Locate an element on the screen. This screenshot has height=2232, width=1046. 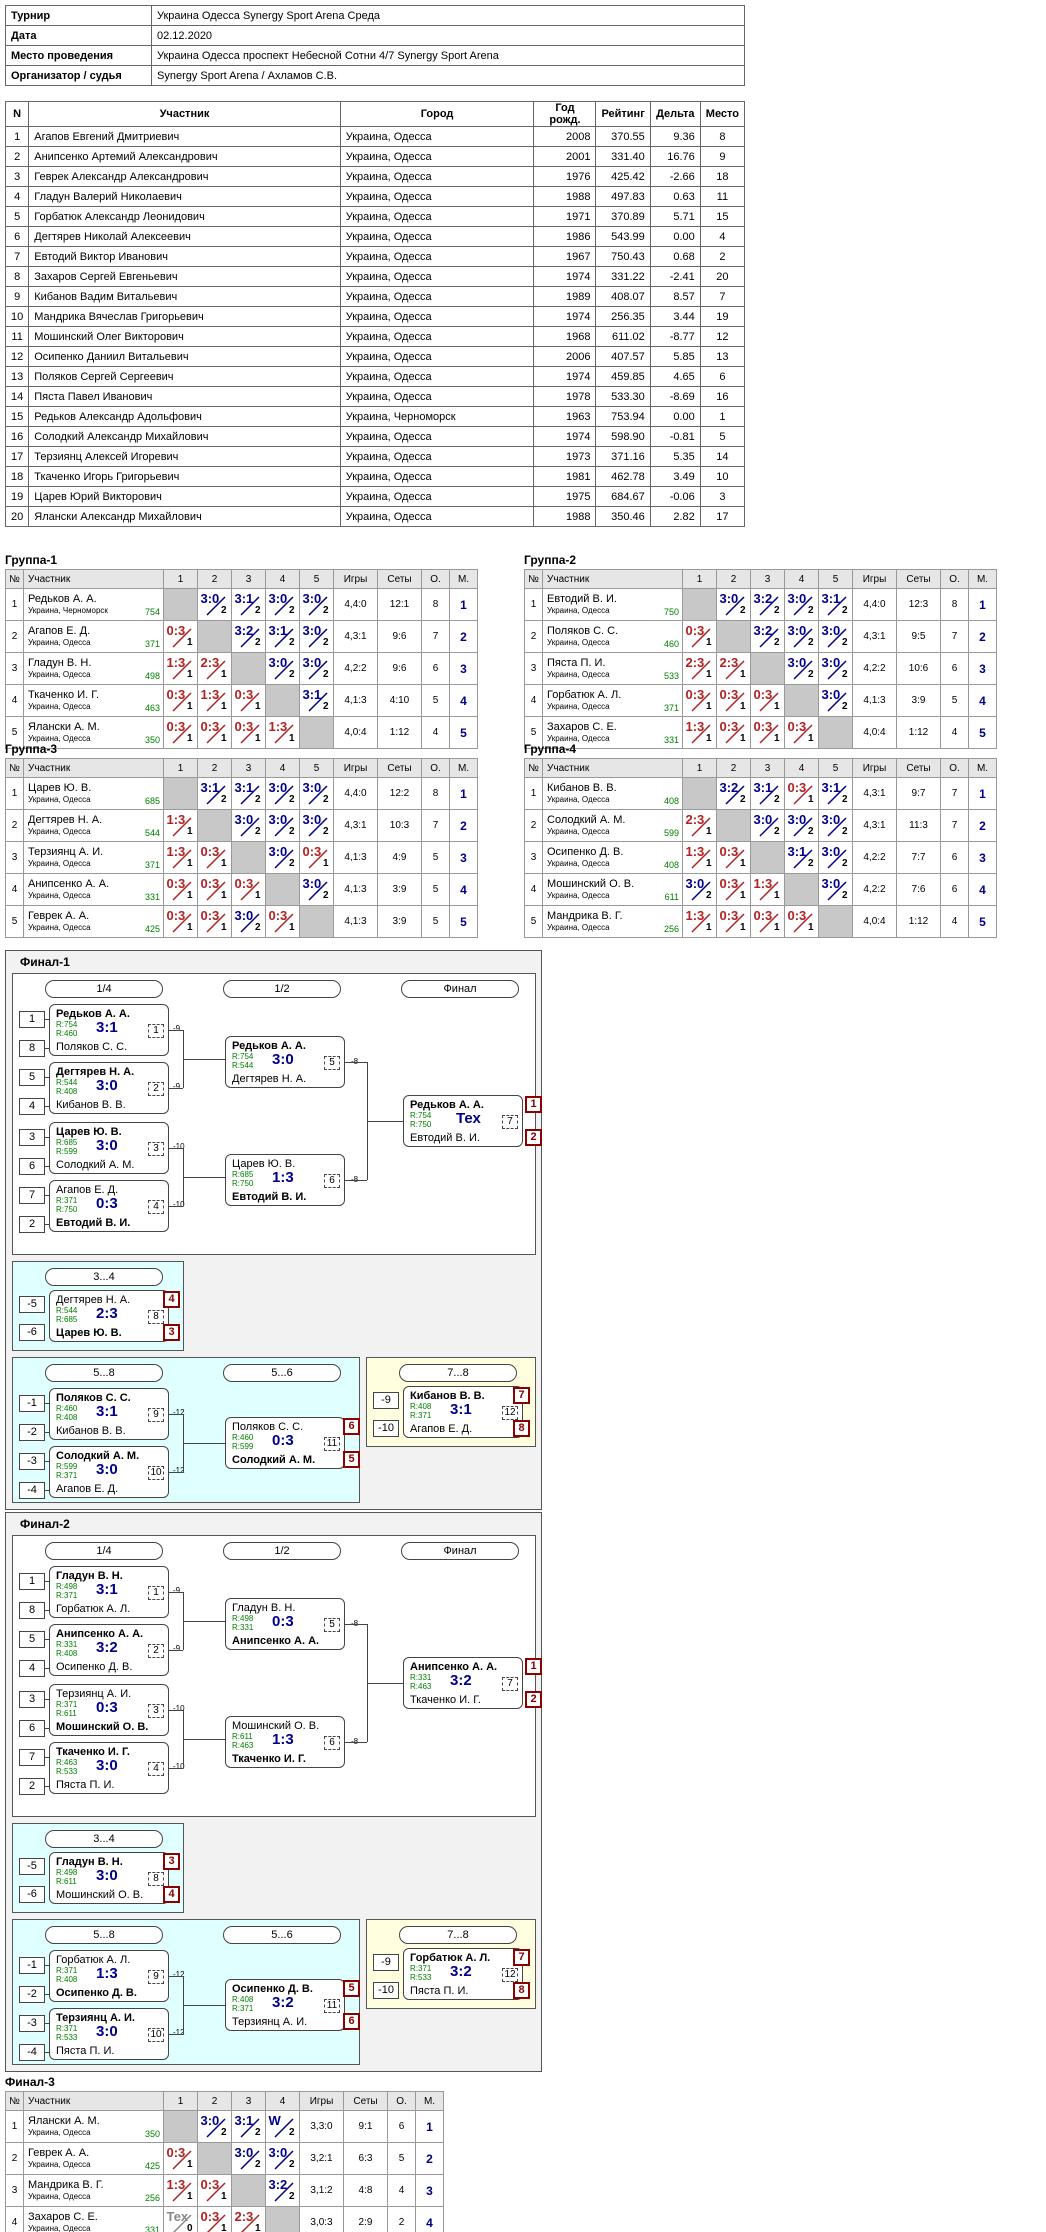
sets-cell: 10:3 is located at coordinates (399, 825).